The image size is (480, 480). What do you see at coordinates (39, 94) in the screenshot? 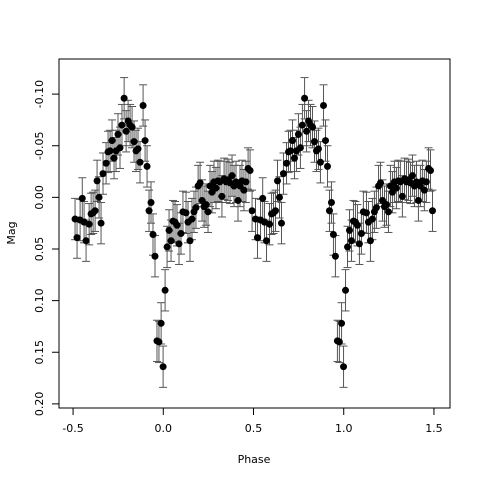
I see `y-tick-label: -0.10` at bounding box center [39, 94].